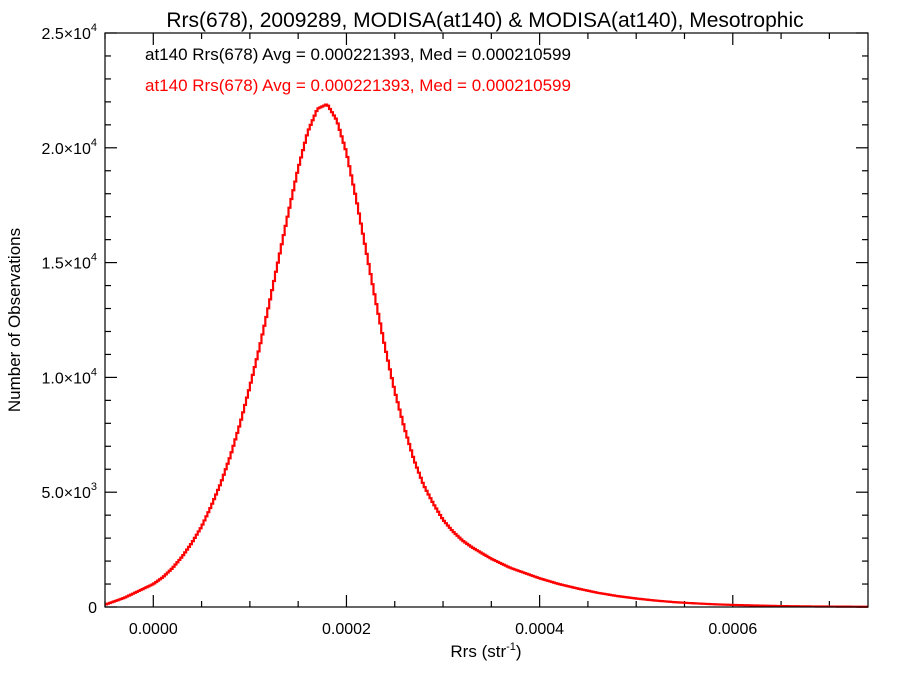 Image resolution: width=900 pixels, height=675 pixels. I want to click on x-axis-label-base: Rrs (str, so click(478, 651).